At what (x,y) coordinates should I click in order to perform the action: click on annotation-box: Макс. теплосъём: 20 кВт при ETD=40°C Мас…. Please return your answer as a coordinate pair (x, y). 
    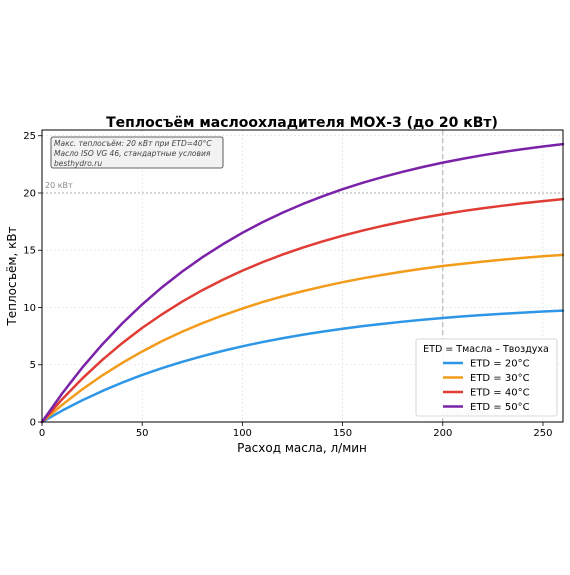
    Looking at the image, I should click on (137, 152).